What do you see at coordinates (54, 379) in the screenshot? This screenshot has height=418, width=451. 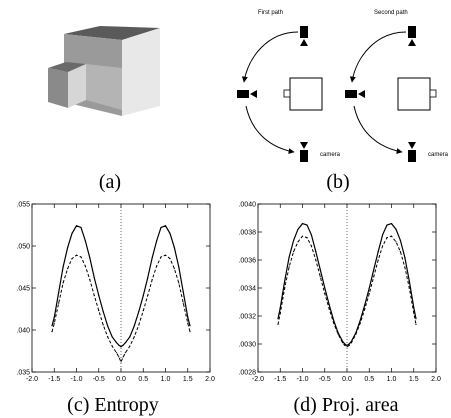 I see `x-tick-label: -1.5` at bounding box center [54, 379].